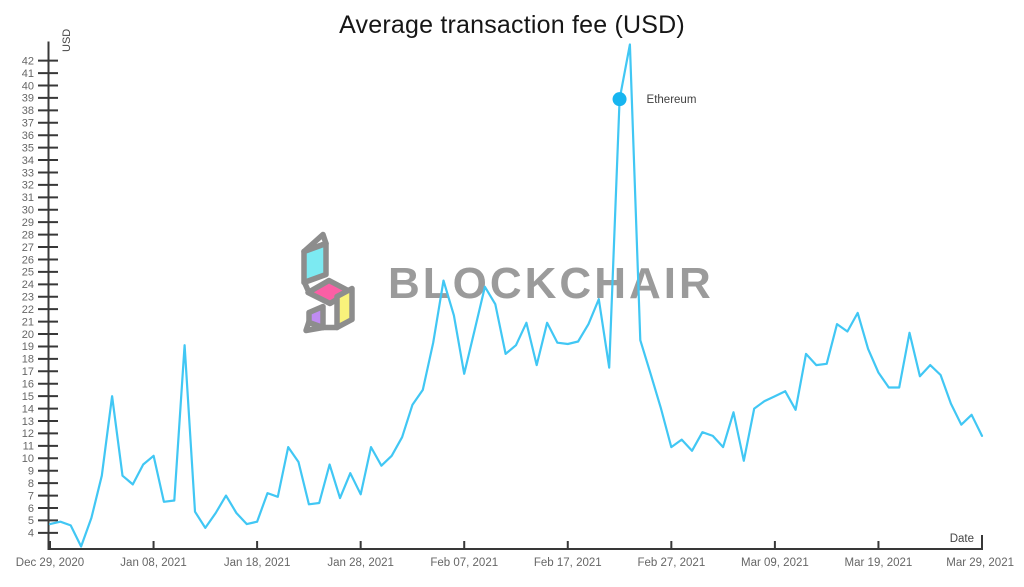  Describe the element at coordinates (551, 283) in the screenshot. I see `blockchair-wordmark: BLOCKCHAIR` at that location.